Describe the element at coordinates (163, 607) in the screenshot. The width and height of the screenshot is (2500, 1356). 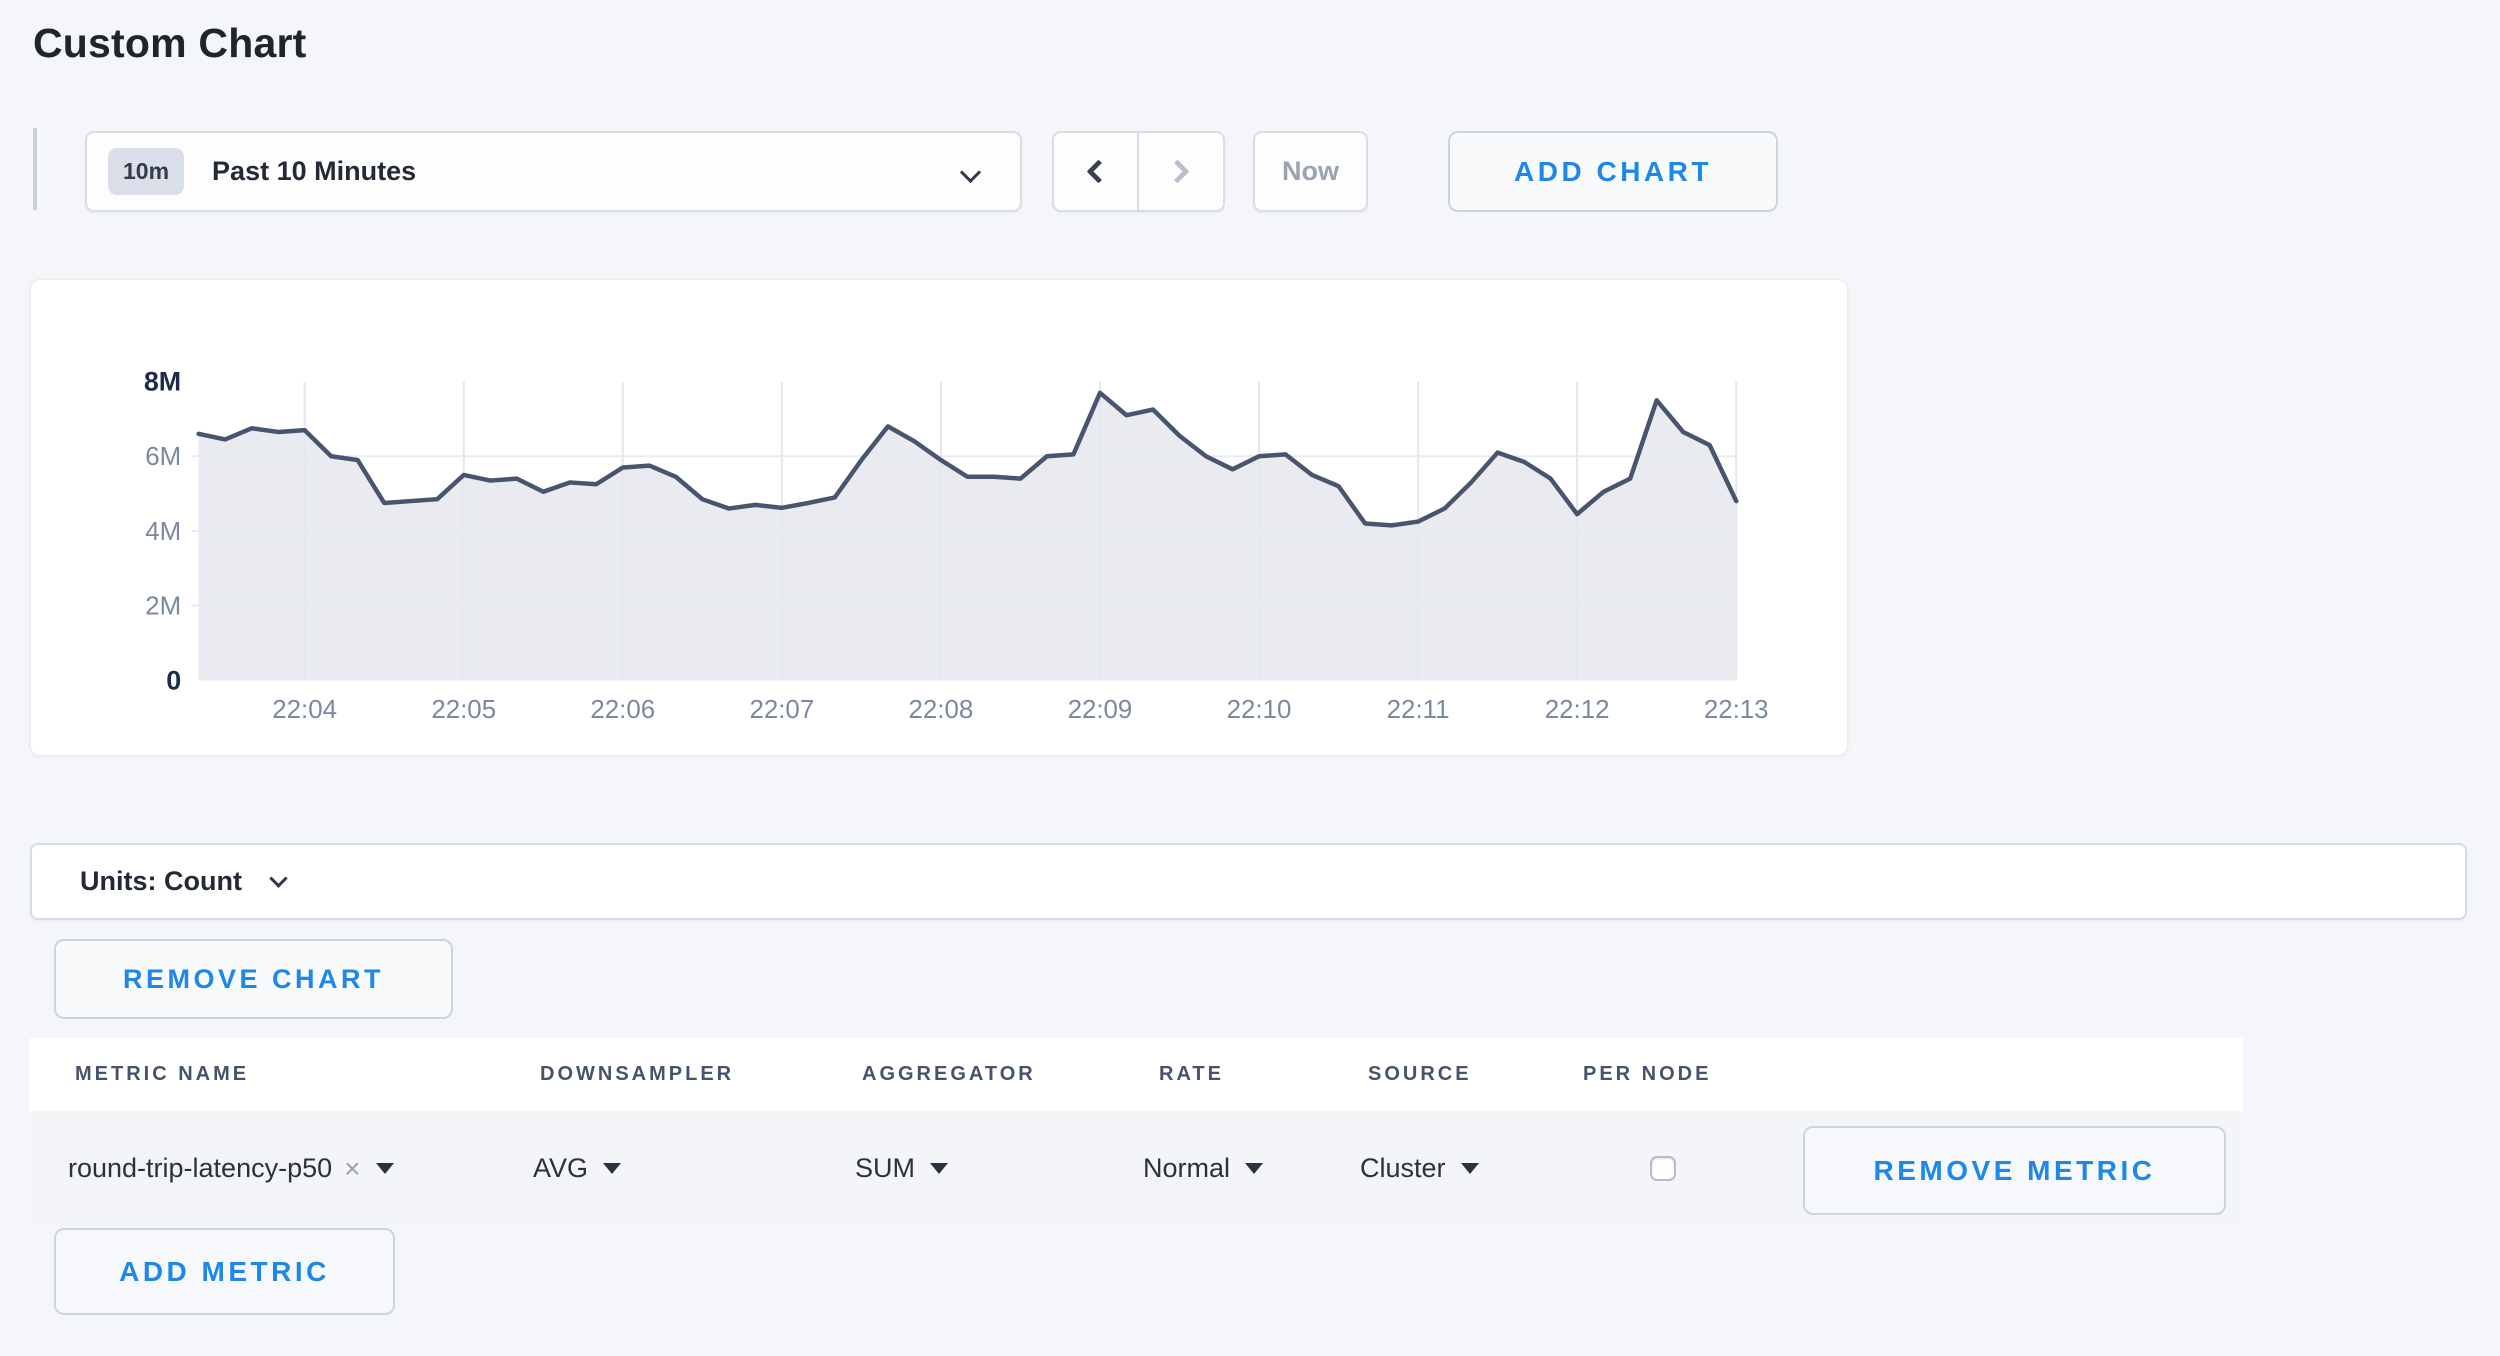
I see `svg-text: 2M` at that location.